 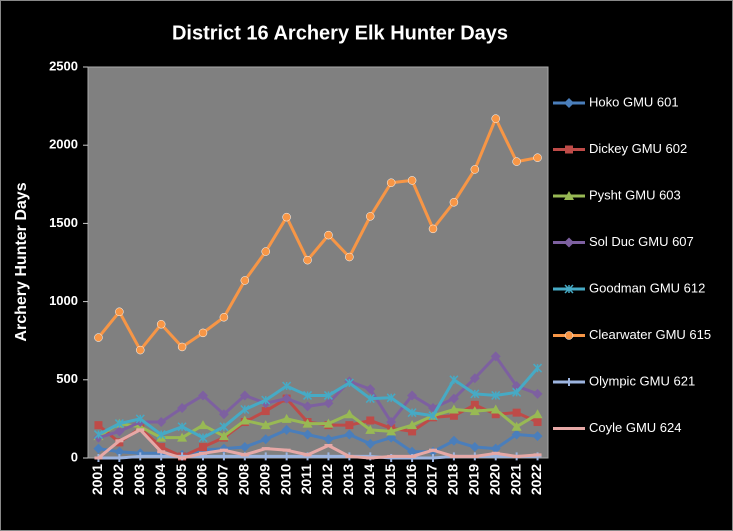 I want to click on legend-label: Olympic GMU 621, so click(x=642, y=380).